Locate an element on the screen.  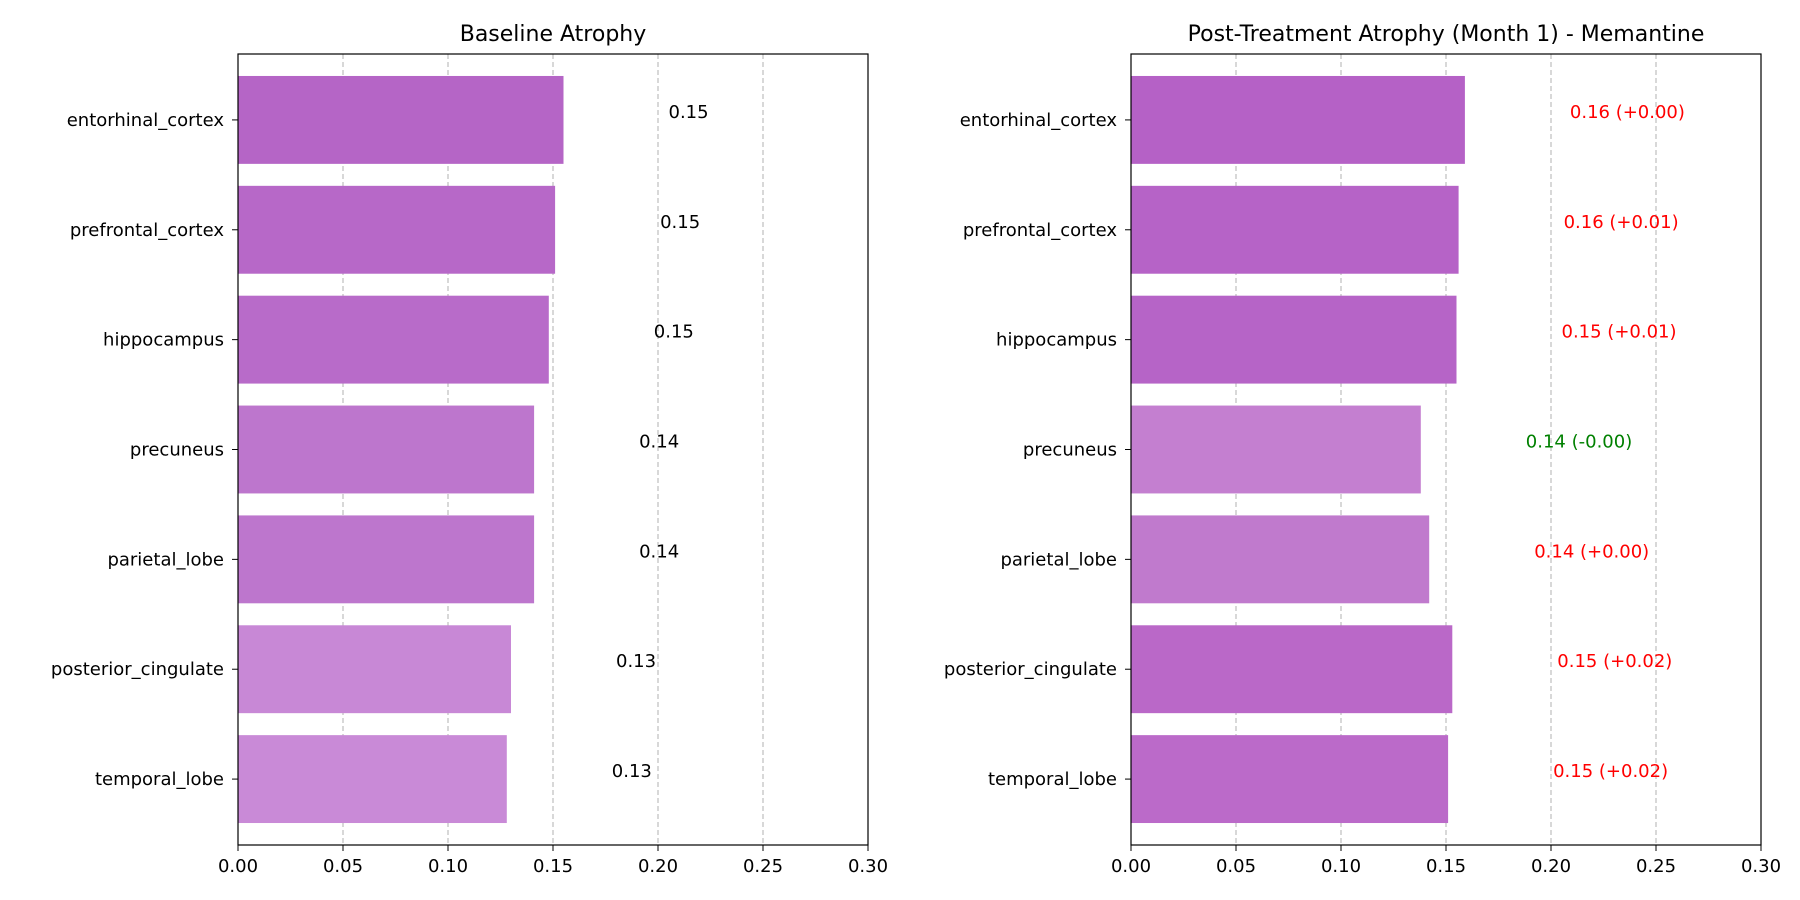
data-label: 0.15 (+0.01) is located at coordinates (1619, 332).